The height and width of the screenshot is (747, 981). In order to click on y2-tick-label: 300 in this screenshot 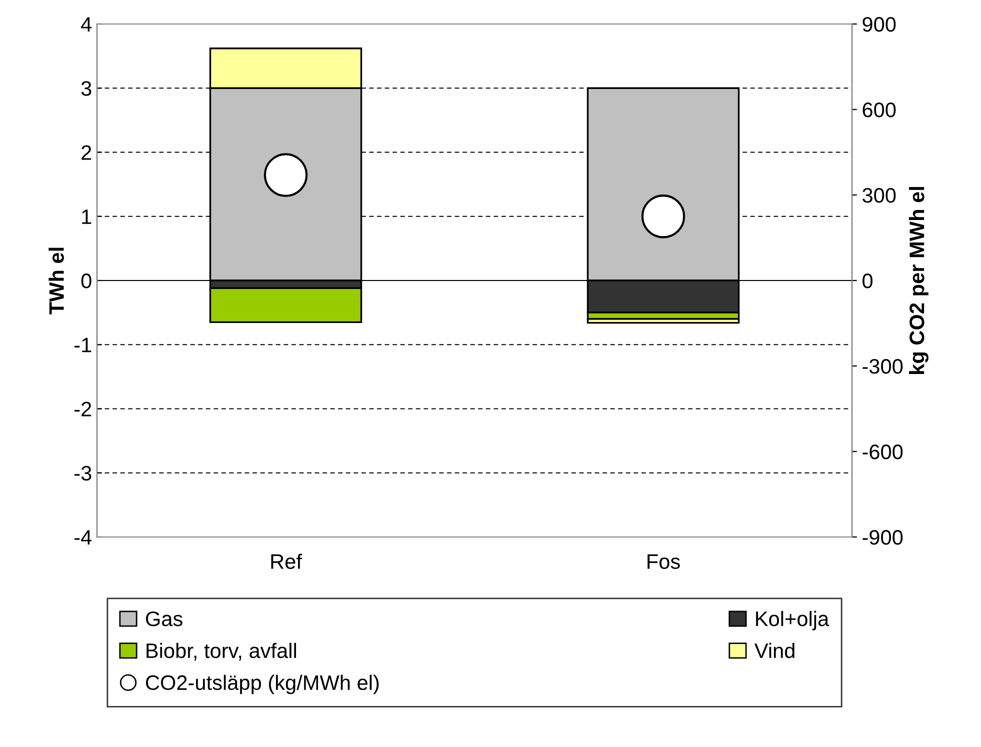, I will do `click(879, 195)`.